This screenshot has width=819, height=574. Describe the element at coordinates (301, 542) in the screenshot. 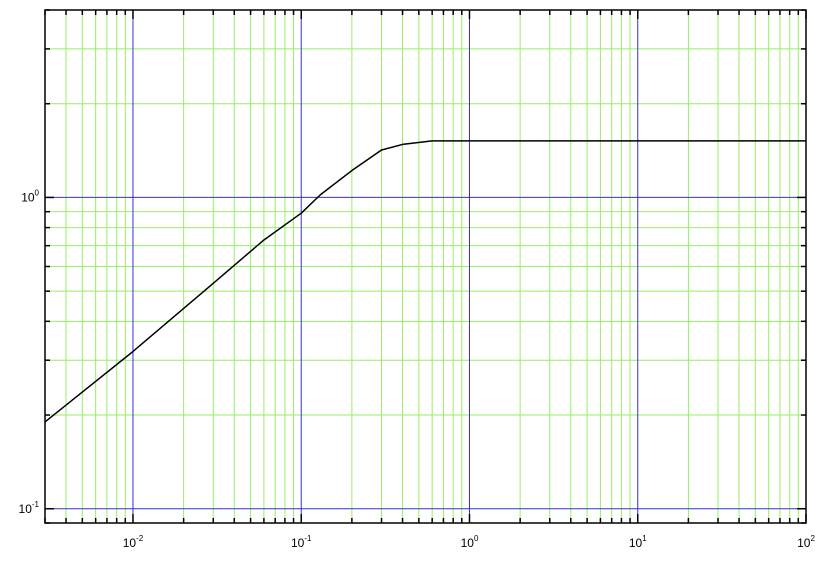

I see `x-tick-label: 10⁻¹` at that location.